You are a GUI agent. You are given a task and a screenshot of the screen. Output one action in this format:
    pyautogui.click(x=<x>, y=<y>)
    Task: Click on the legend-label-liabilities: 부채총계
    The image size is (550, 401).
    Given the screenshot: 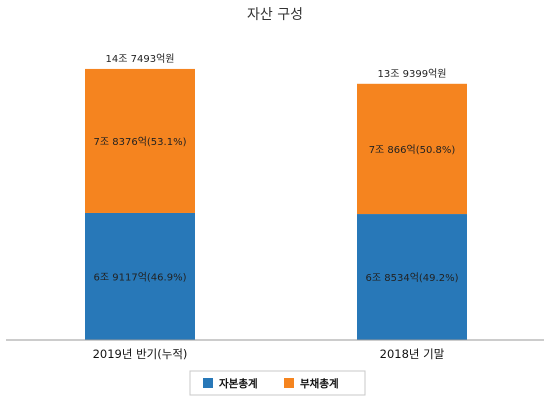 What is the action you would take?
    pyautogui.click(x=319, y=383)
    